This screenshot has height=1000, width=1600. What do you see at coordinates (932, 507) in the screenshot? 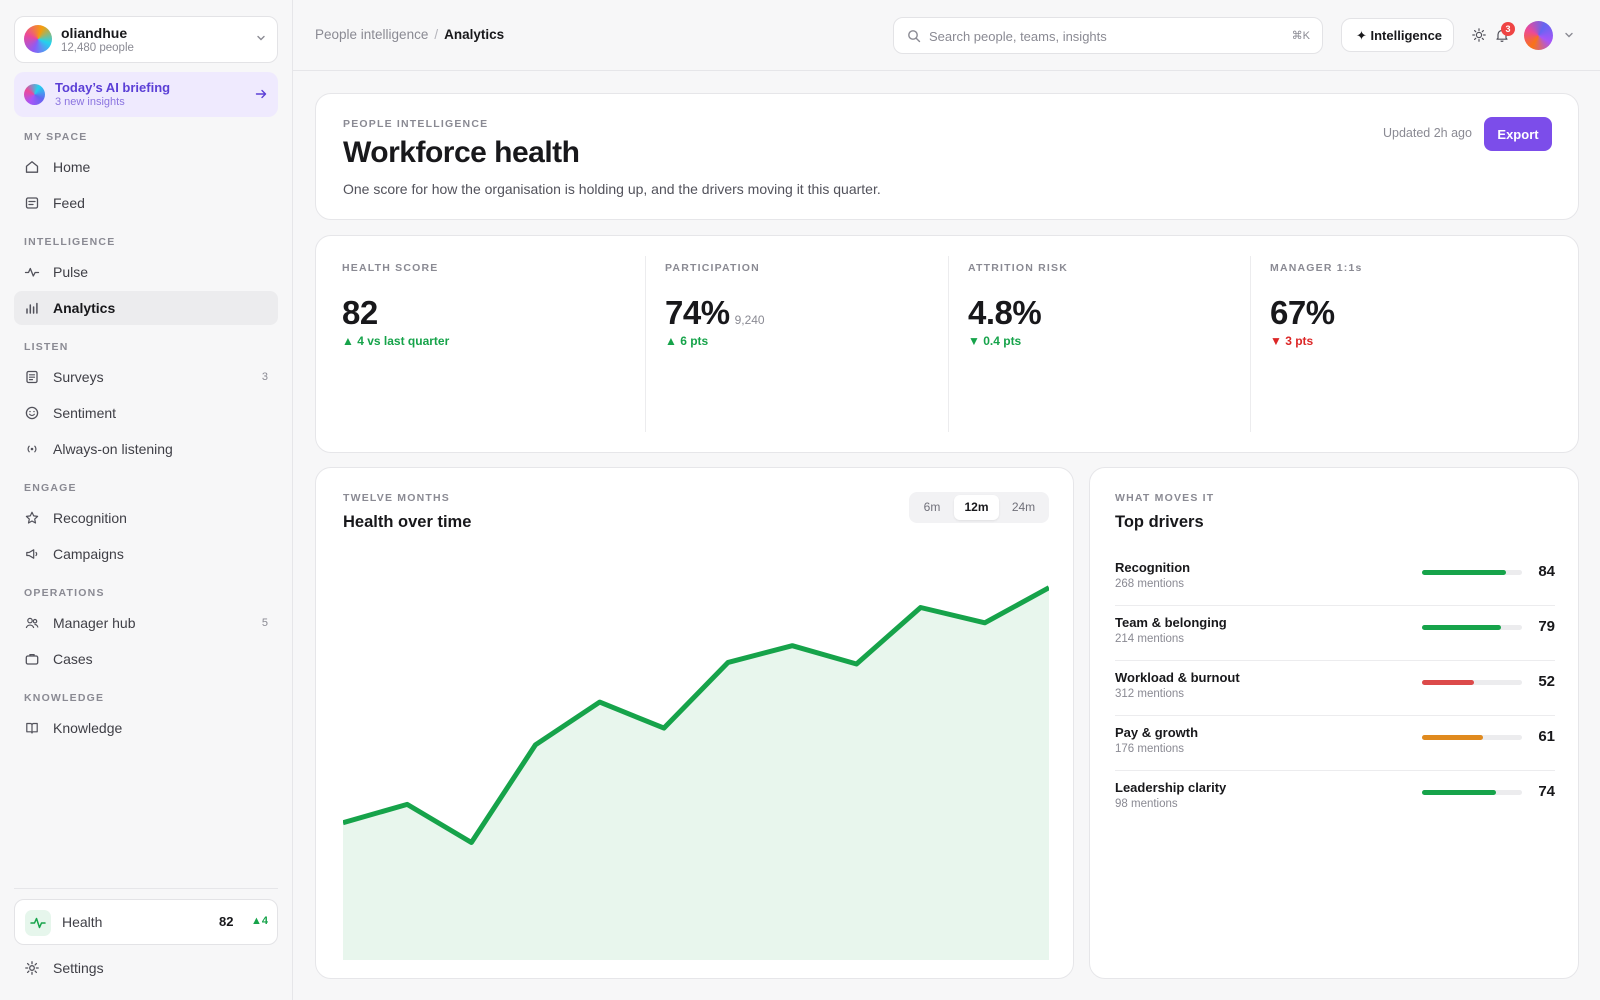
I see `range-option-6m: 6m` at bounding box center [932, 507].